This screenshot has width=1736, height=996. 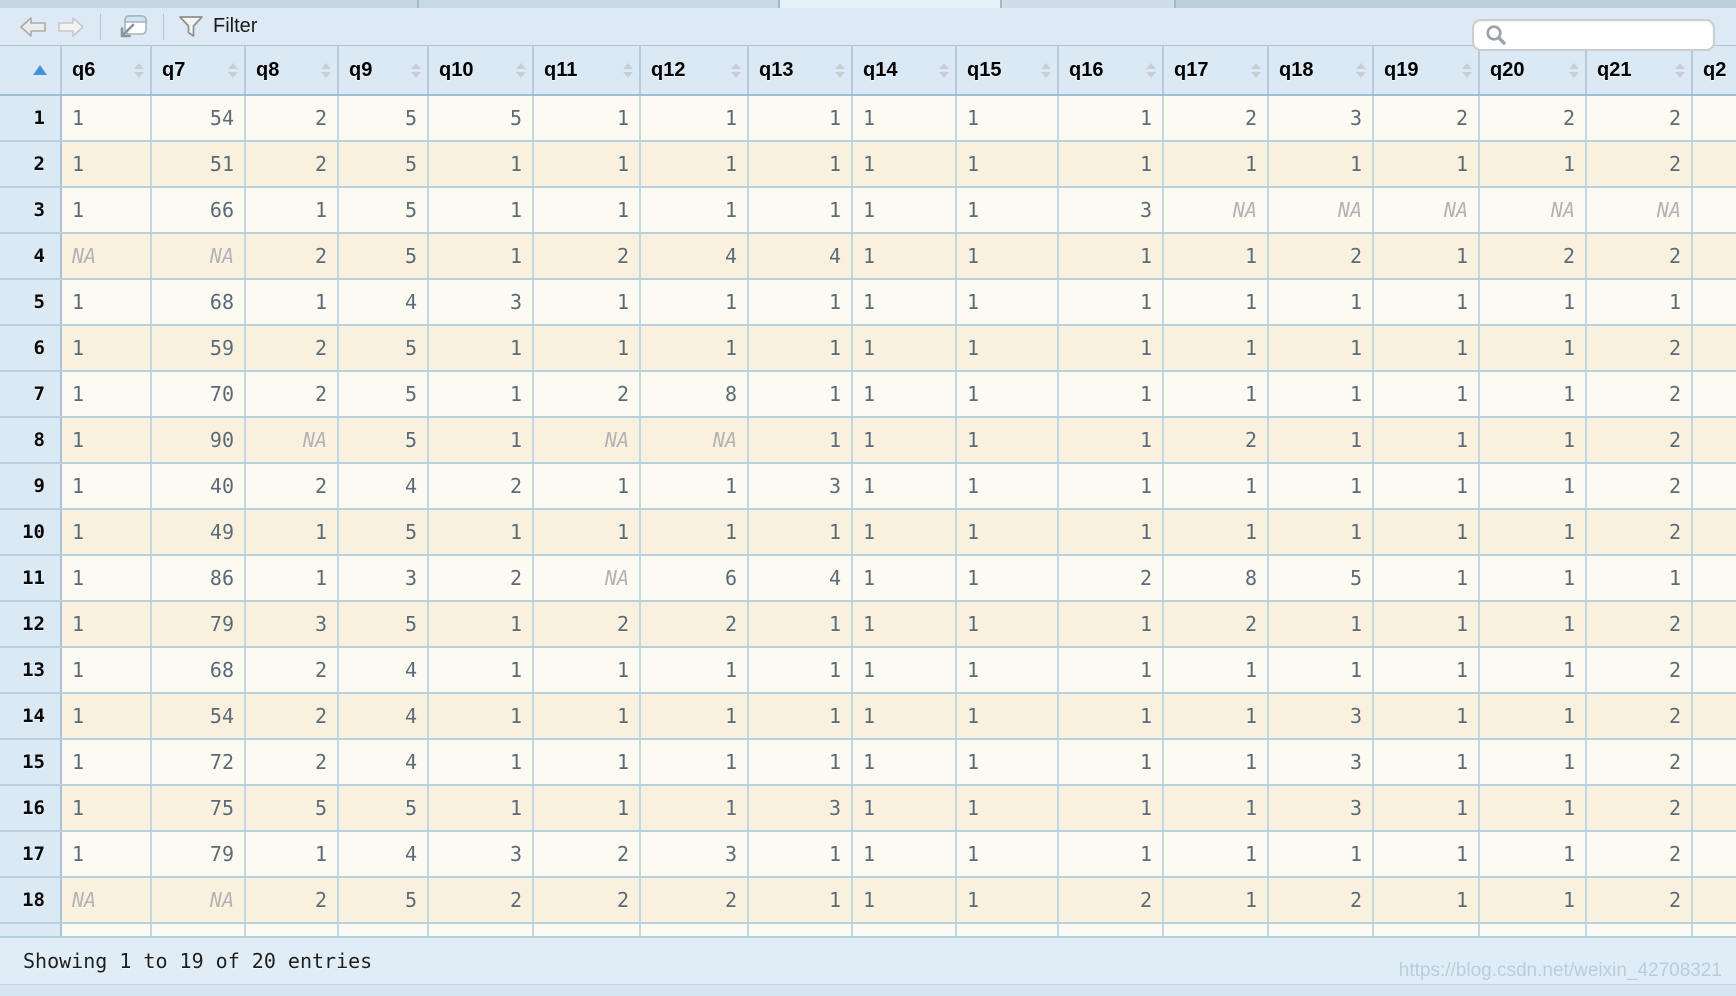 What do you see at coordinates (868, 349) in the screenshot?
I see `table-row: 6 1 59 2 5 1 1 1 1 1 1 1 1 1 1 1 2` at bounding box center [868, 349].